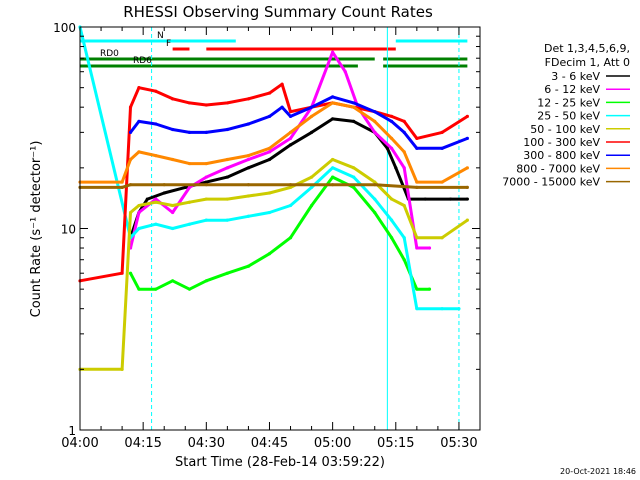 Image resolution: width=640 pixels, height=480 pixels. Describe the element at coordinates (280, 462) in the screenshot. I see `x-axis-label: Start Time (28-Feb-14 03:59:22)` at that location.